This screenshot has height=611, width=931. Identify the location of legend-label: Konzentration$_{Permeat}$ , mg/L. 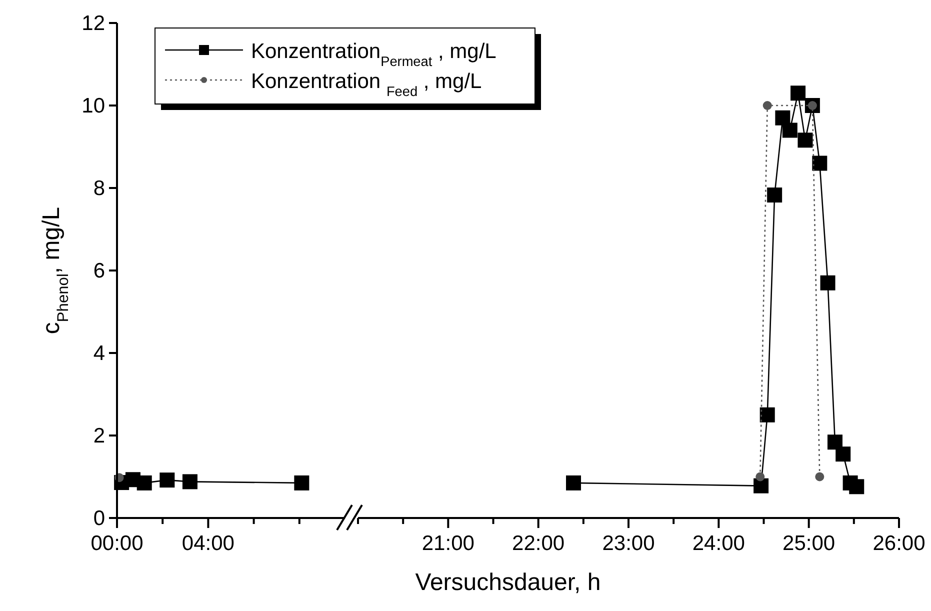
(373, 54).